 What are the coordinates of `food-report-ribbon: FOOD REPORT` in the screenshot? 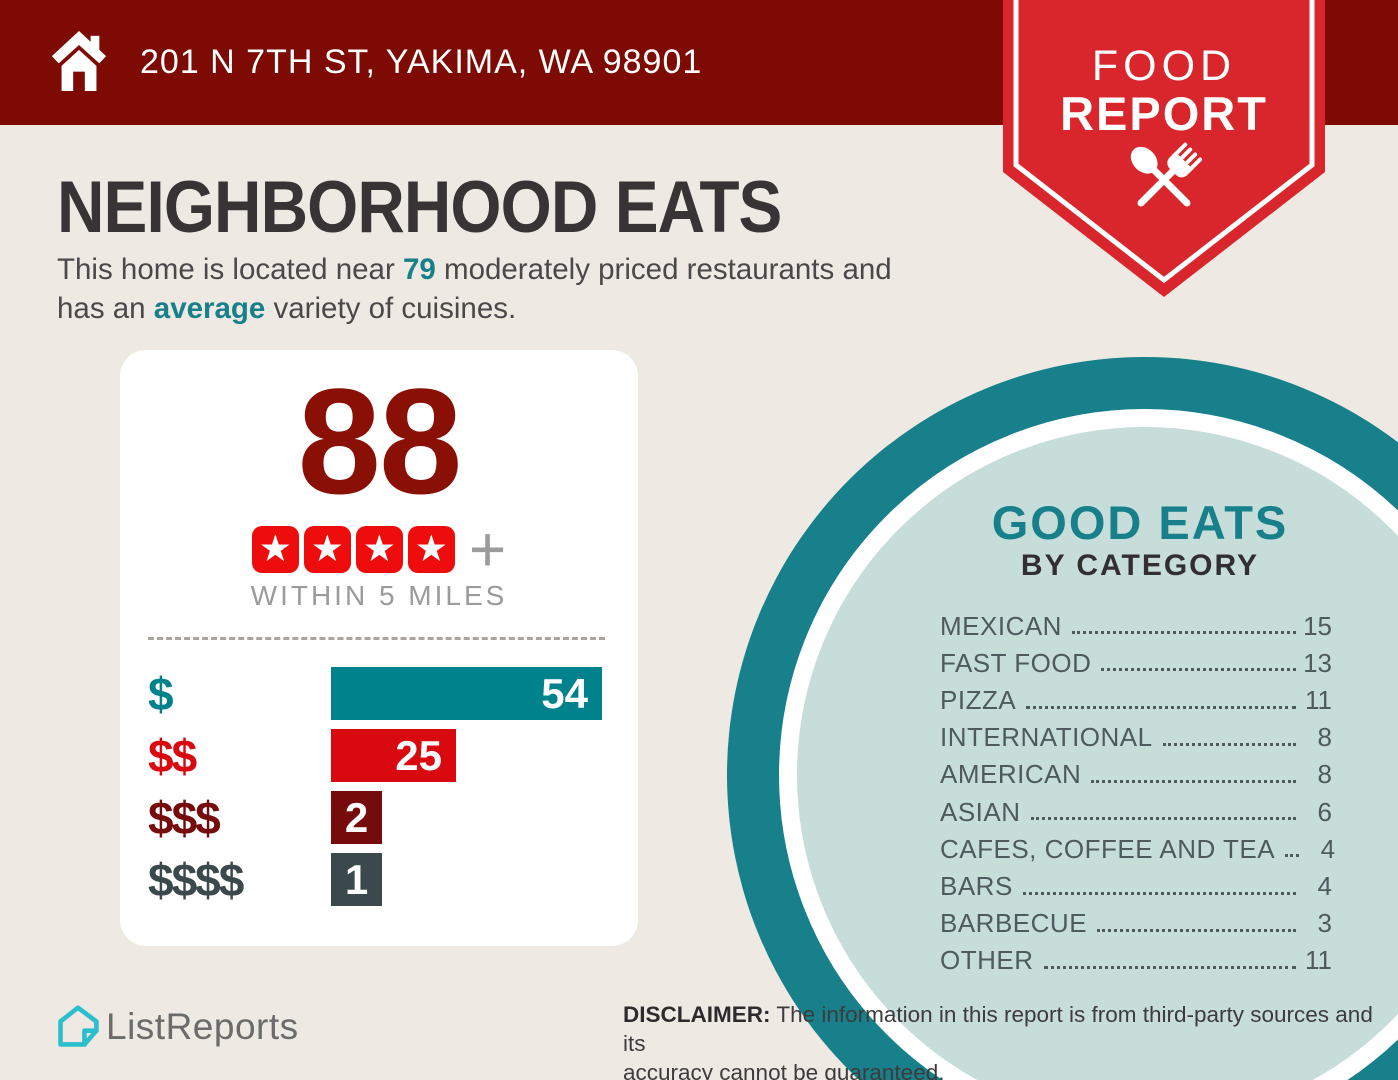 It's located at (1164, 150).